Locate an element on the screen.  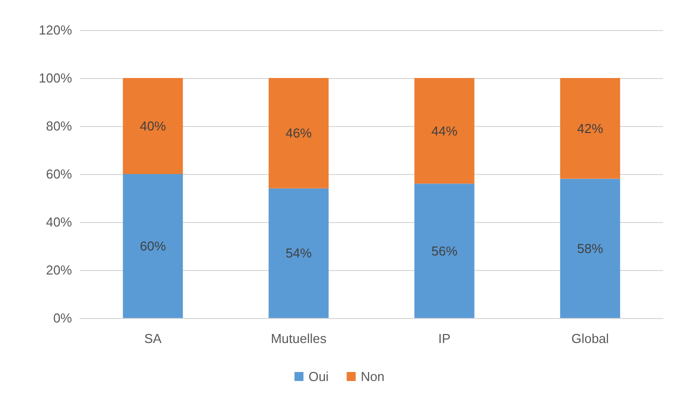
data-label: 56% is located at coordinates (444, 250).